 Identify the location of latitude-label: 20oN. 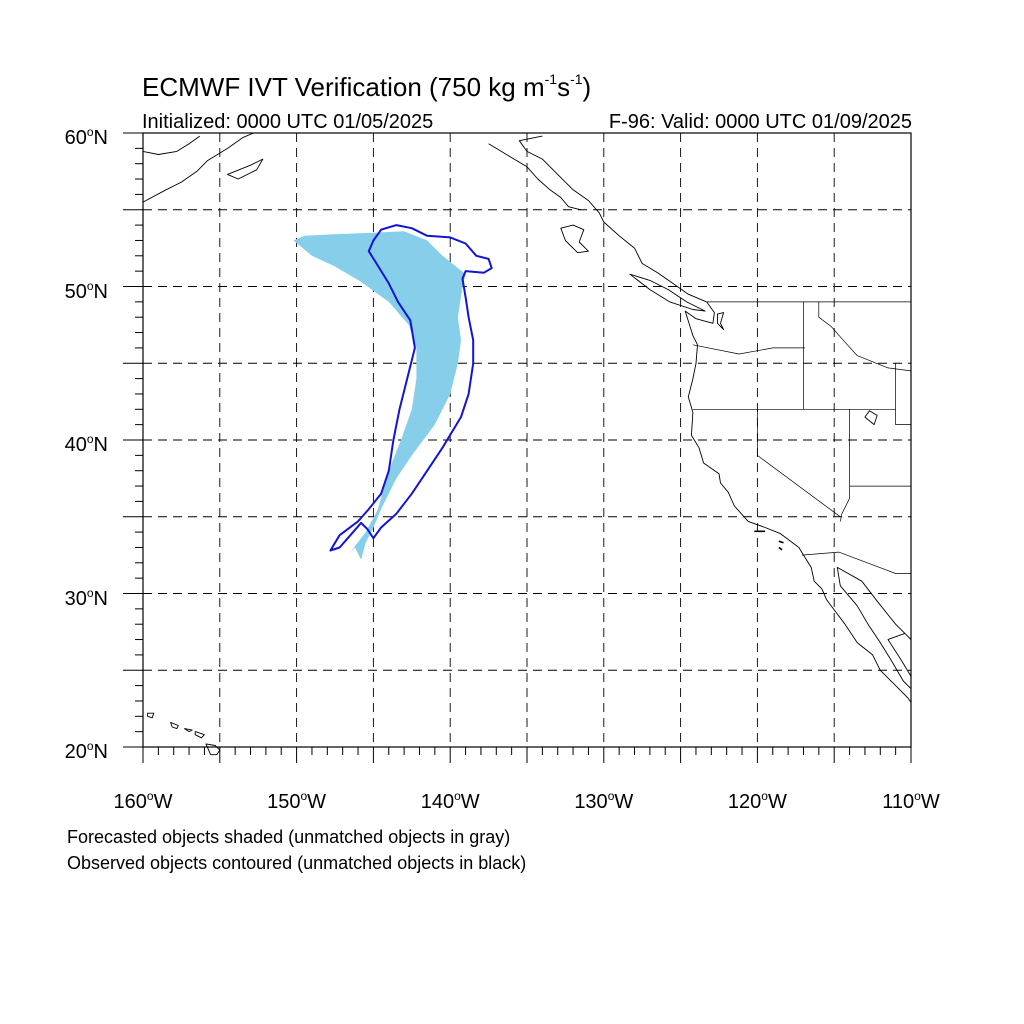
(86, 751).